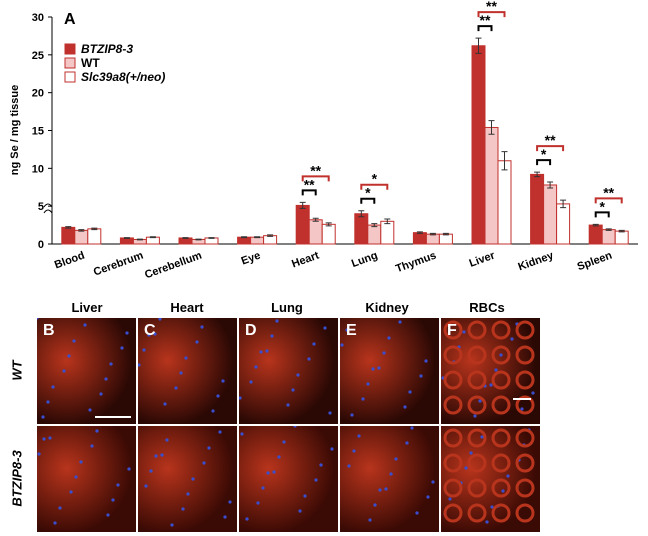 Image resolution: width=648 pixels, height=536 pixels. I want to click on x-tick-label-liver: Liver, so click(482, 259).